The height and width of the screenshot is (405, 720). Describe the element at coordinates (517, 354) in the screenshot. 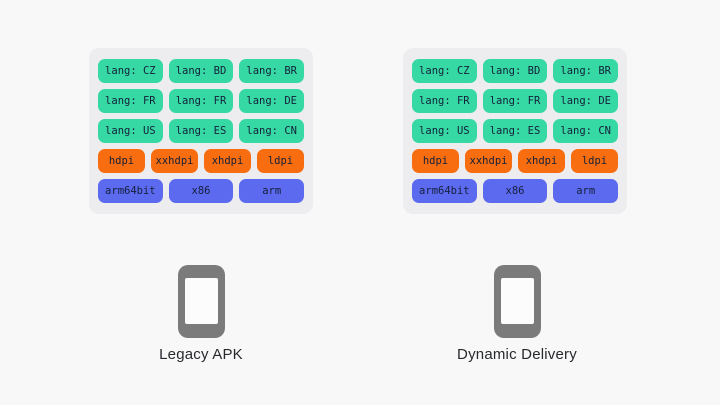

I see `dynamic-delivery-label: Dynamic Delivery` at that location.